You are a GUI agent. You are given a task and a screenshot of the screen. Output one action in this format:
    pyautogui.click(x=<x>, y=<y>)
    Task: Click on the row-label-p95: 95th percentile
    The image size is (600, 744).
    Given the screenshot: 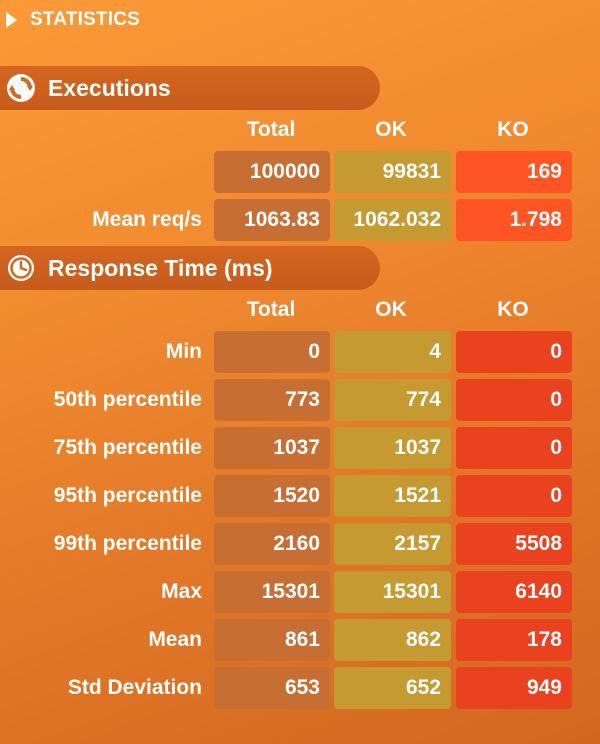 What is the action you would take?
    pyautogui.click(x=127, y=495)
    